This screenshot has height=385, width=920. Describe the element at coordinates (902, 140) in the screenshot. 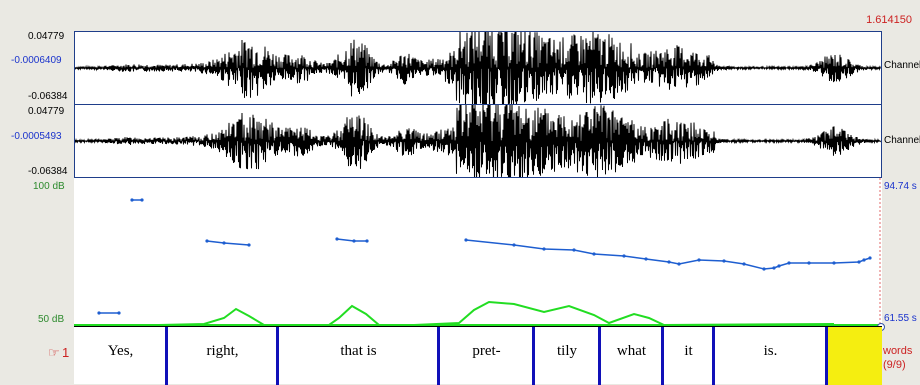

I see `ch2-name-label: Channel` at that location.